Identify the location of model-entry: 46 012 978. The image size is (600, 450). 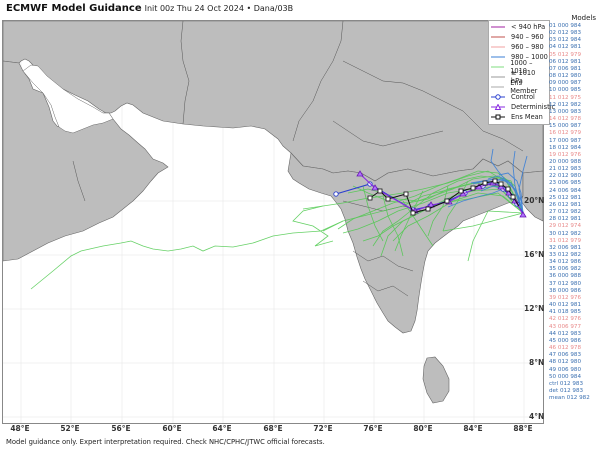
(565, 348).